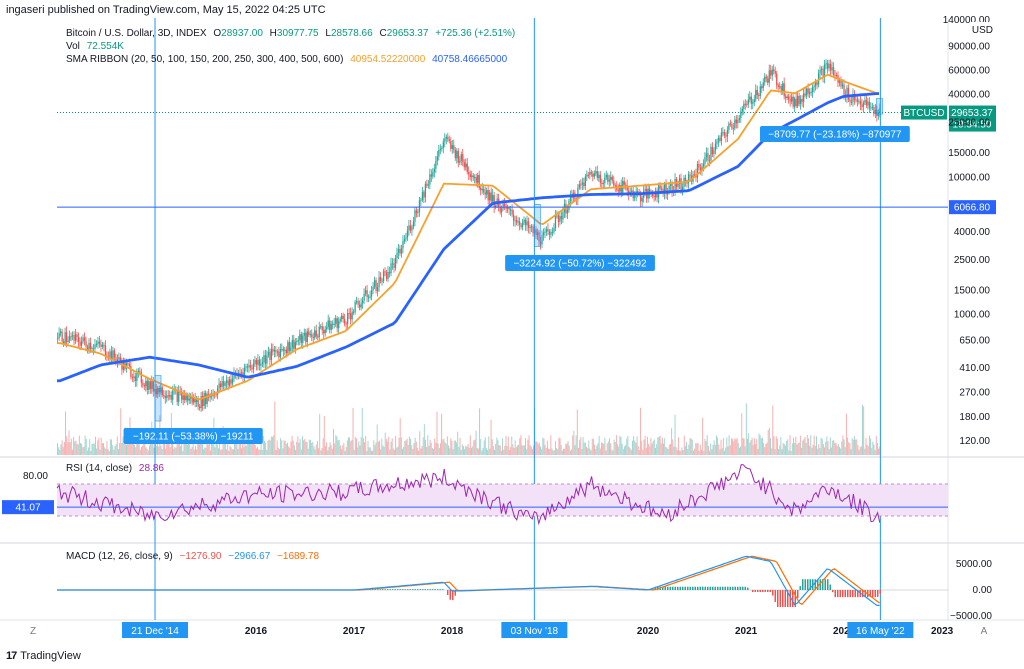 Image resolution: width=1024 pixels, height=669 pixels. I want to click on macd-line, so click(468, 580).